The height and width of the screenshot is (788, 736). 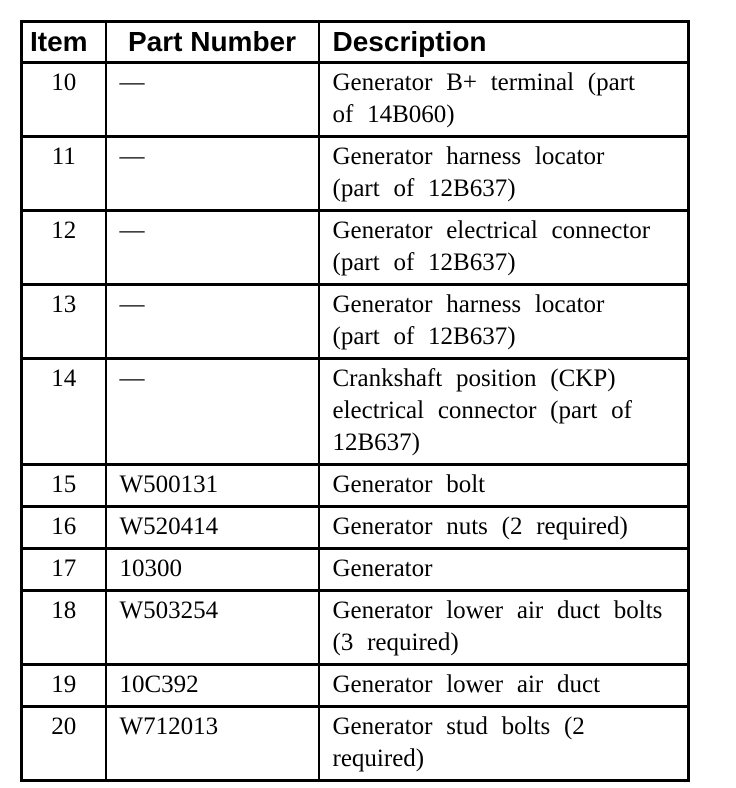 I want to click on part-number-cell: W503254, so click(x=212, y=627).